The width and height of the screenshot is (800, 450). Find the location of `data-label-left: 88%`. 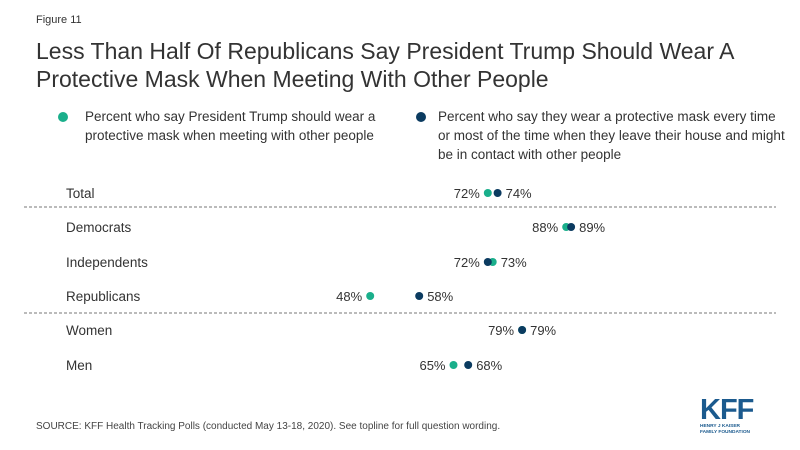

data-label-left: 88% is located at coordinates (545, 227).